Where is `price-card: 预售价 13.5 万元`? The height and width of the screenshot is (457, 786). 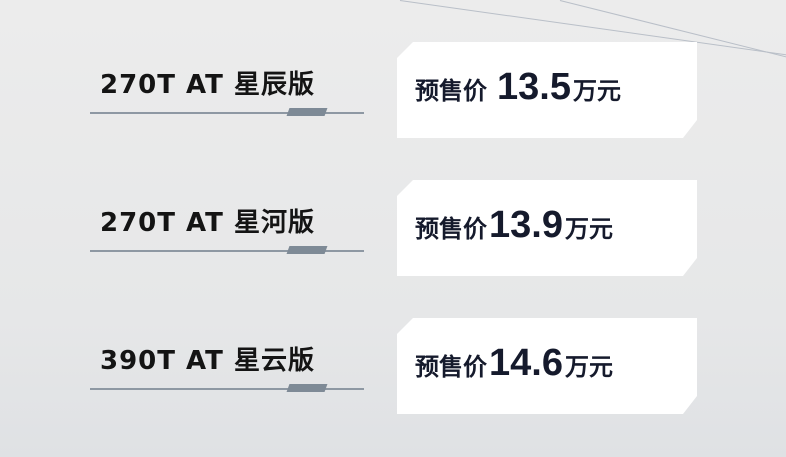 price-card: 预售价 13.5 万元 is located at coordinates (547, 90).